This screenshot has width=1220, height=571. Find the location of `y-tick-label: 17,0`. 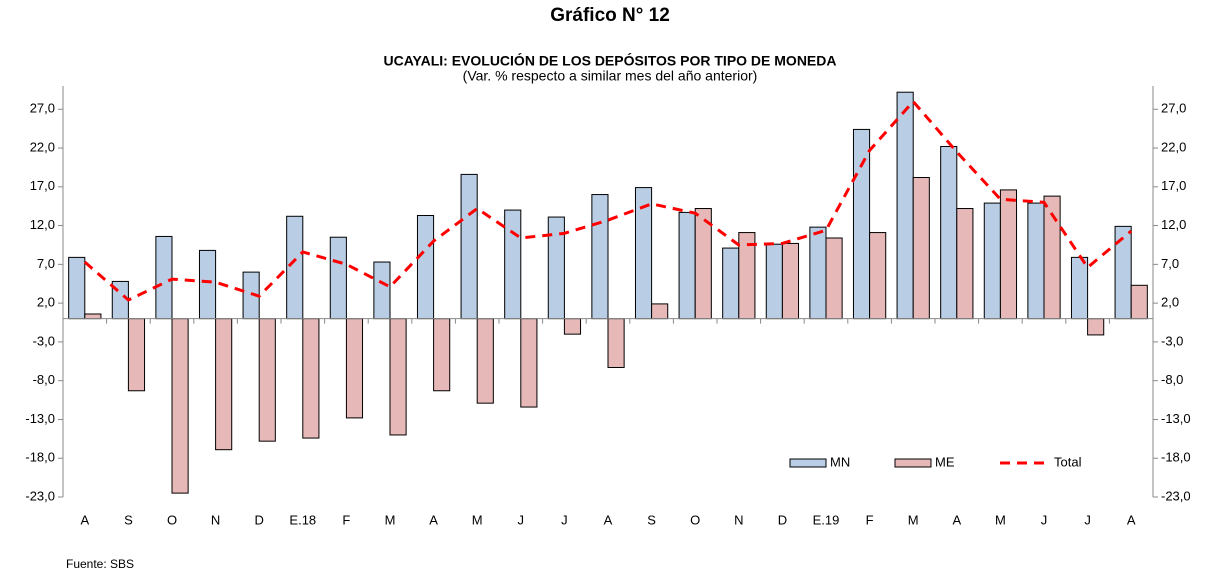

y-tick-label: 17,0 is located at coordinates (42, 185).